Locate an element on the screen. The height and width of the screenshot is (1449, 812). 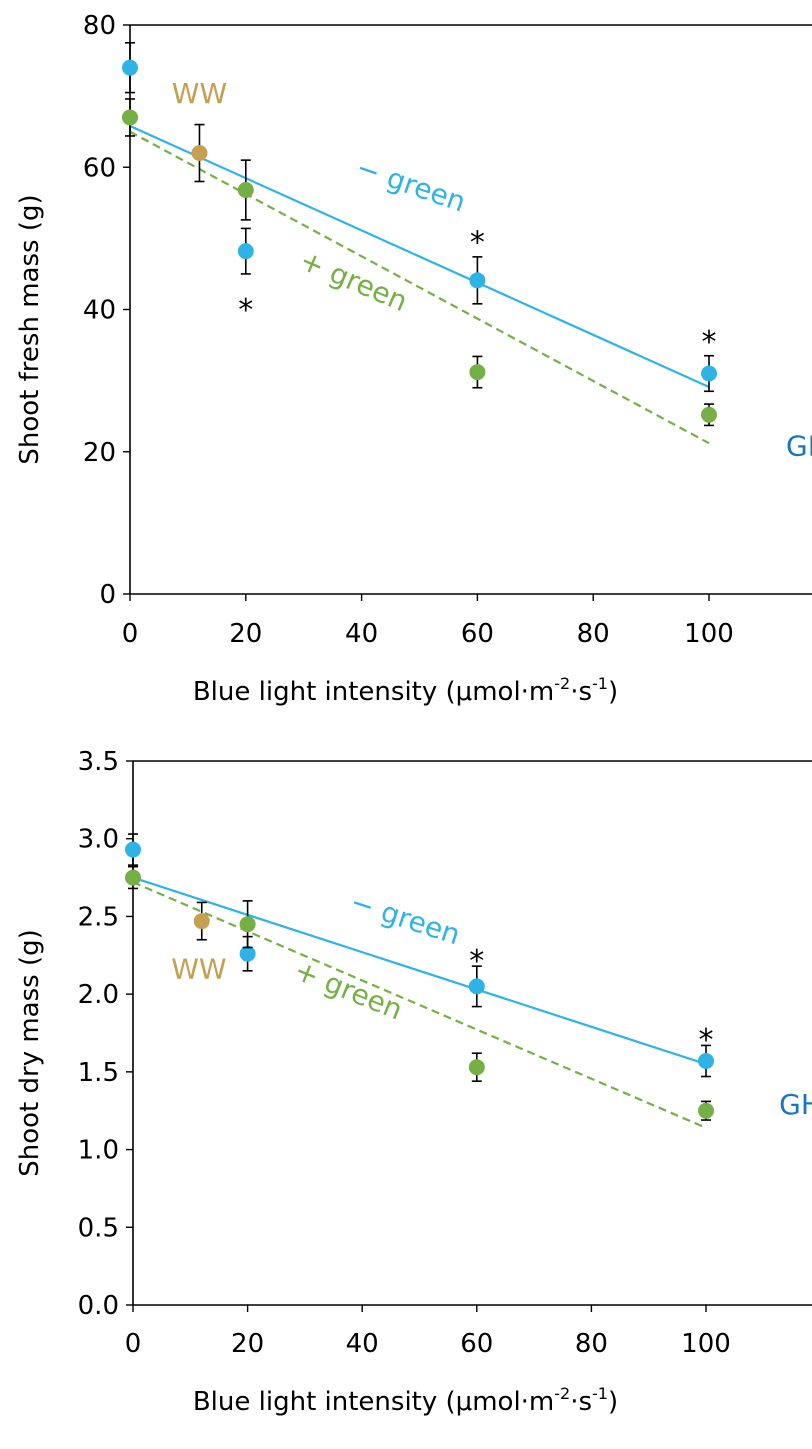
y-tick-label: 80 is located at coordinates (99, 26).